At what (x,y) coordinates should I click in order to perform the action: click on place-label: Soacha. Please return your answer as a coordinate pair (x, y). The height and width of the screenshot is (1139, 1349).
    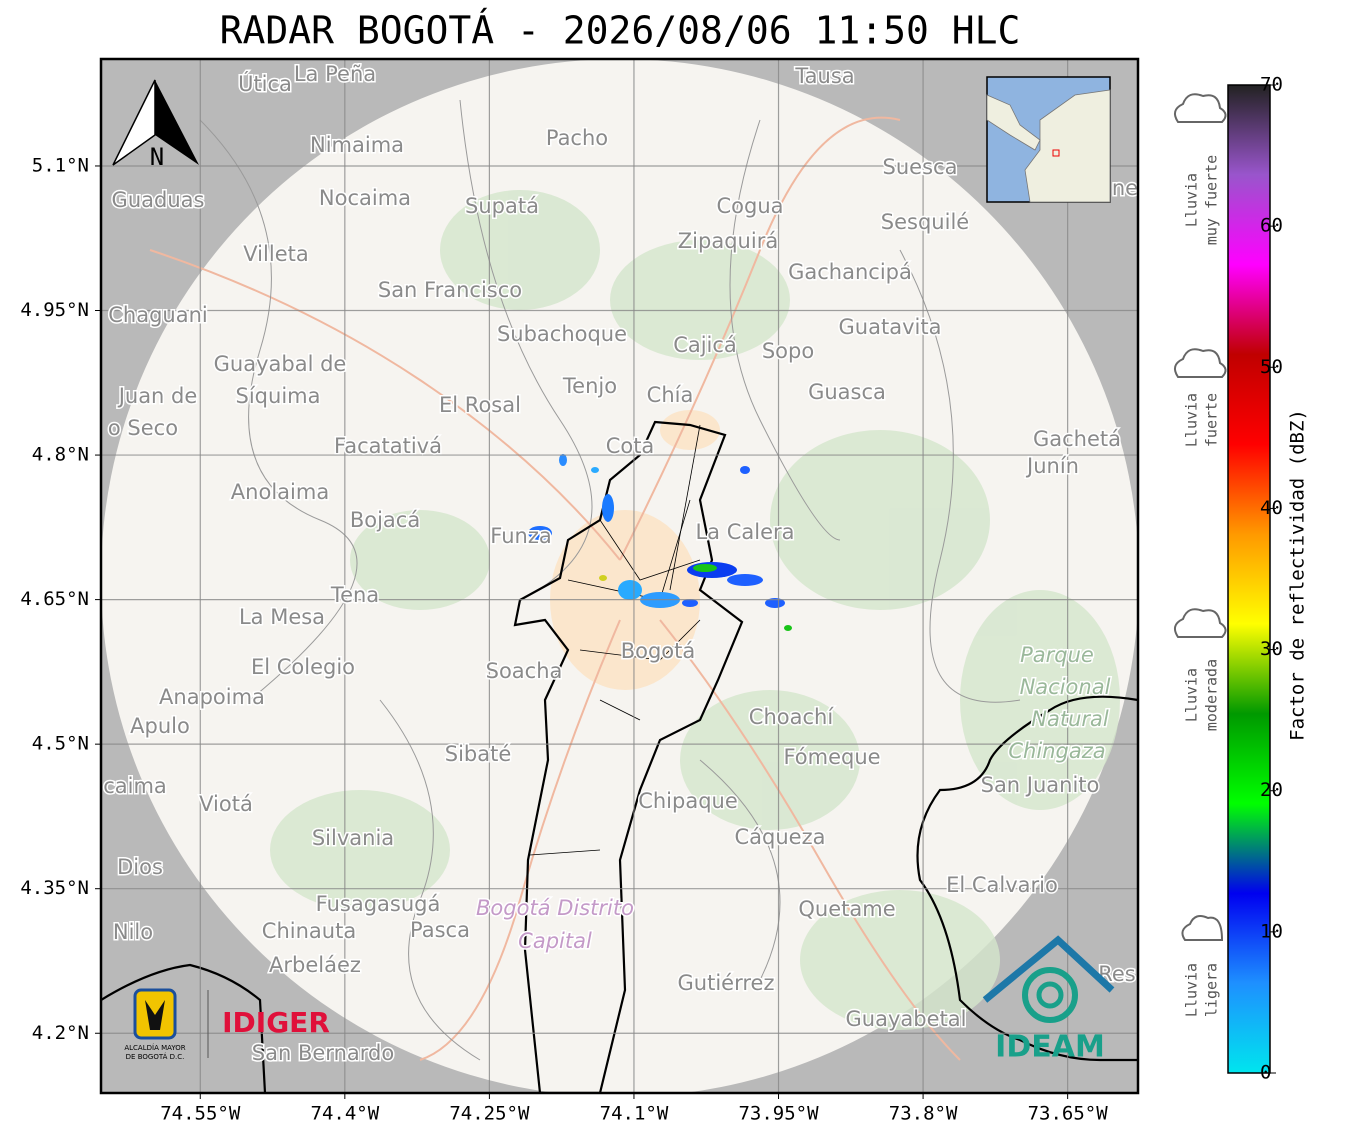
    Looking at the image, I should click on (524, 671).